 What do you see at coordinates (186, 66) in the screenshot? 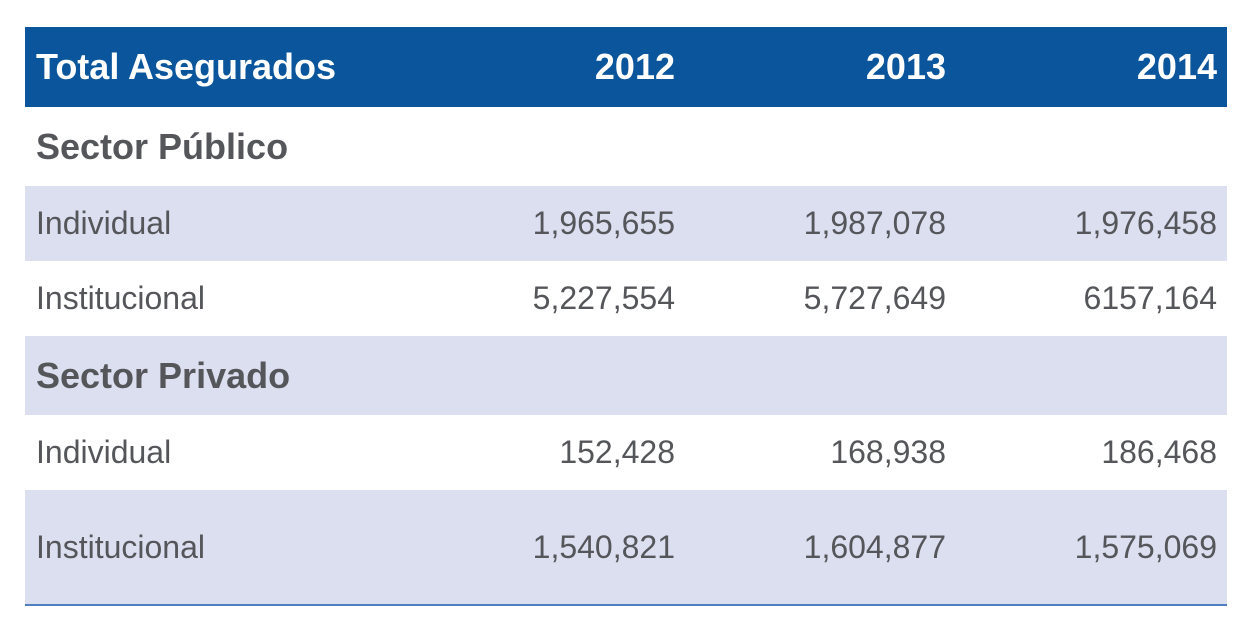
I see `header-label: Total Asegurados` at bounding box center [186, 66].